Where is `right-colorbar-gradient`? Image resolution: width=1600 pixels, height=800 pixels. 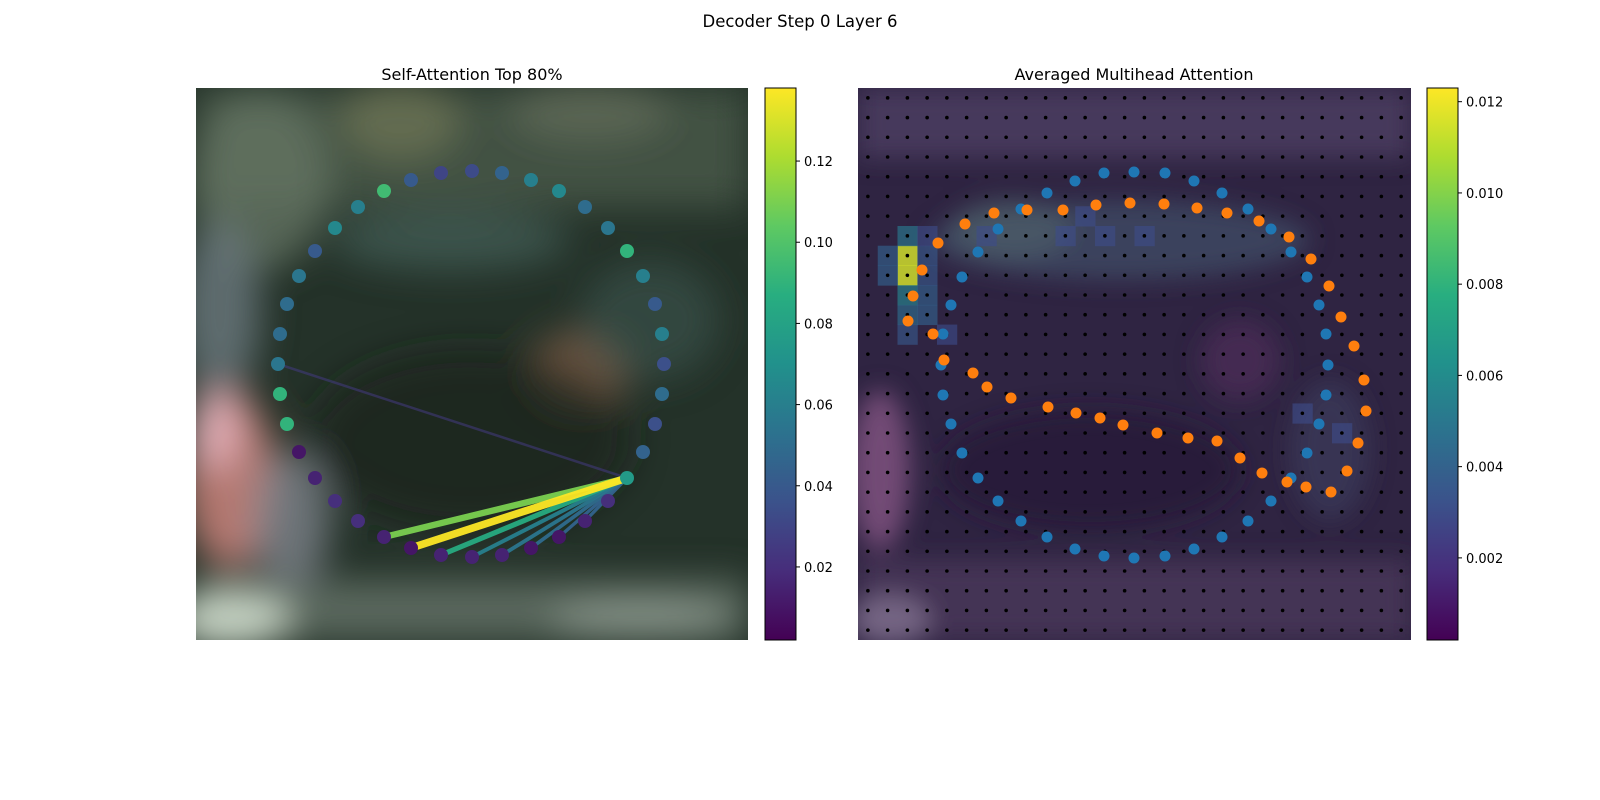 right-colorbar-gradient is located at coordinates (1442, 364).